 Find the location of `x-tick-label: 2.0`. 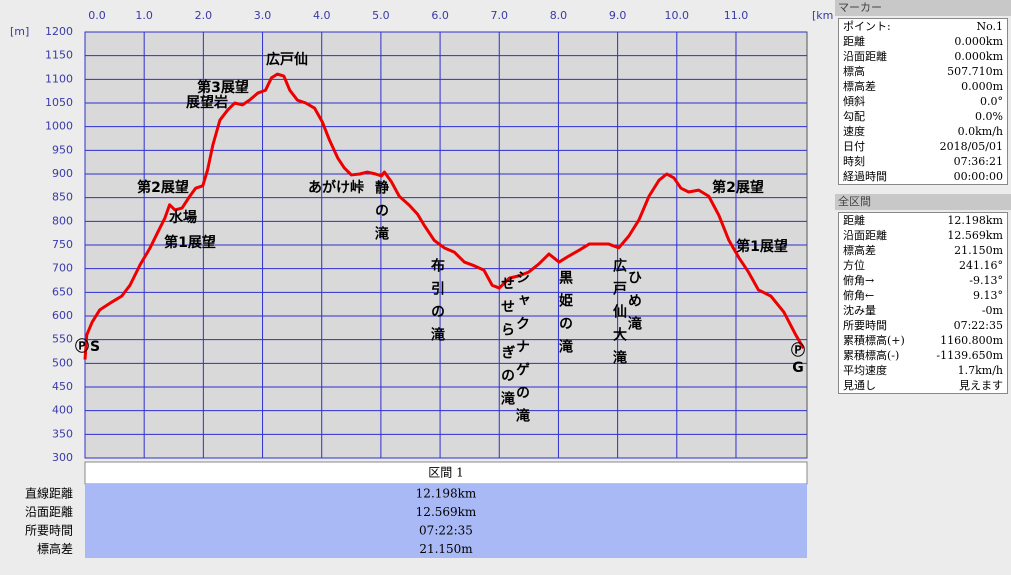

x-tick-label: 2.0 is located at coordinates (204, 15).